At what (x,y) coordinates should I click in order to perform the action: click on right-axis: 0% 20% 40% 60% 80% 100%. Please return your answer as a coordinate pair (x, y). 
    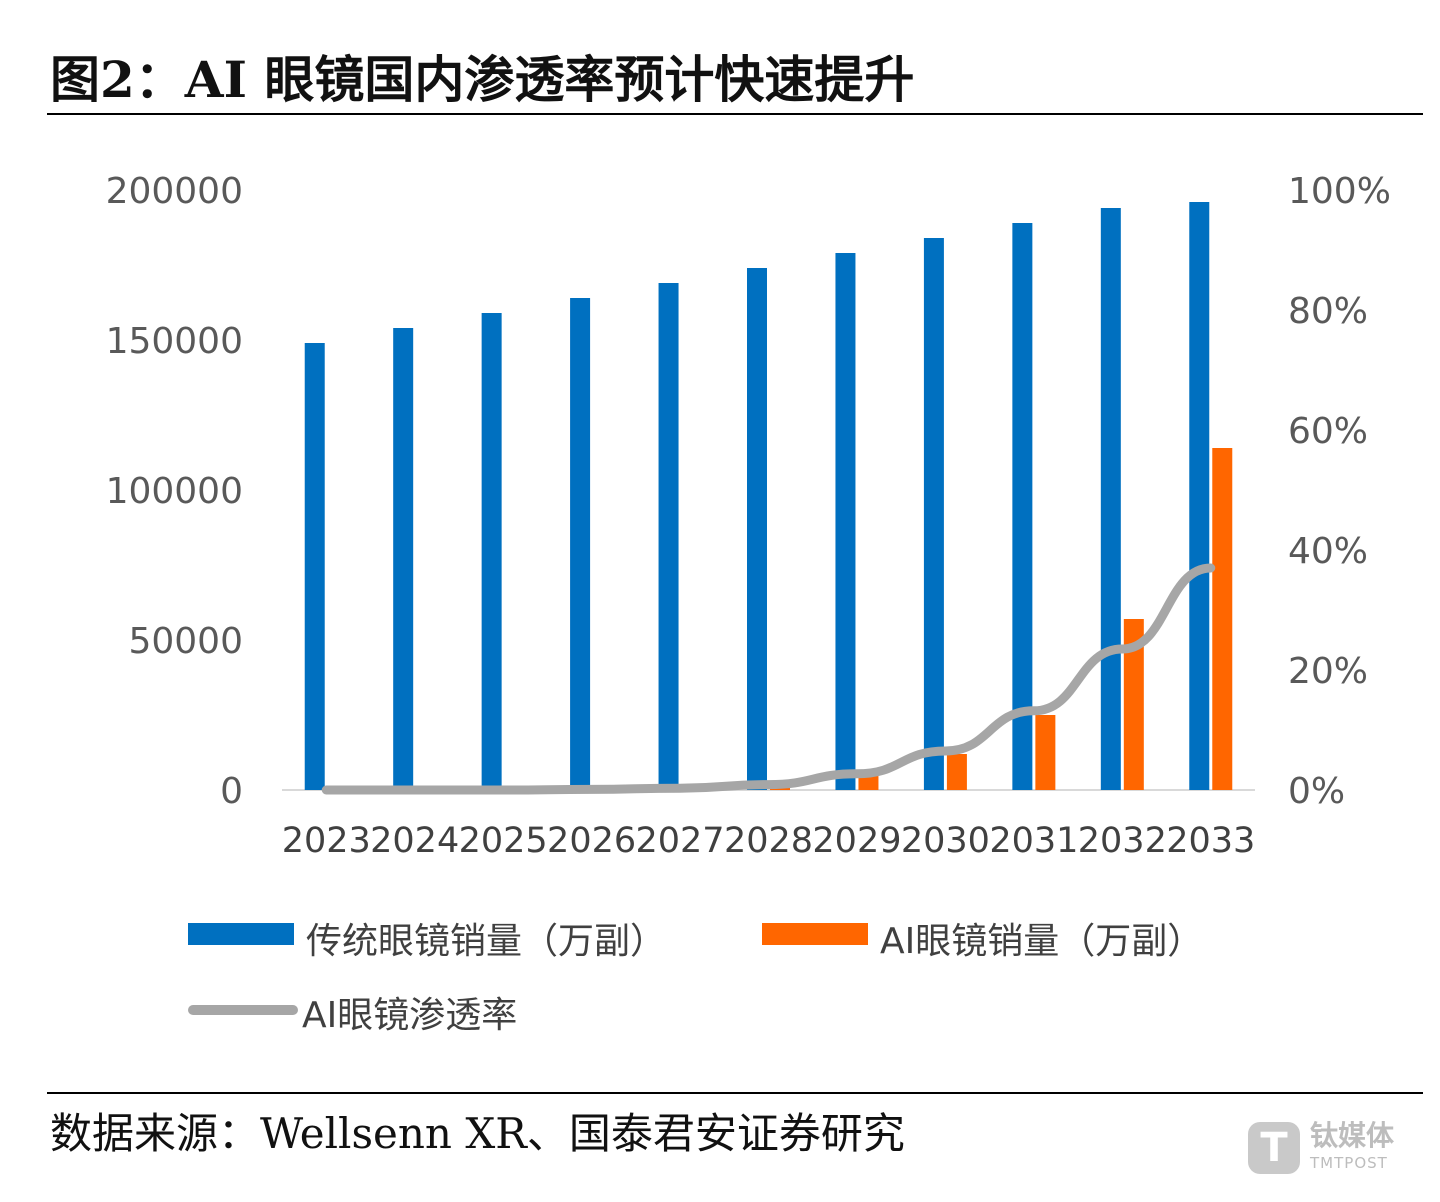
    Looking at the image, I should click on (1339, 491).